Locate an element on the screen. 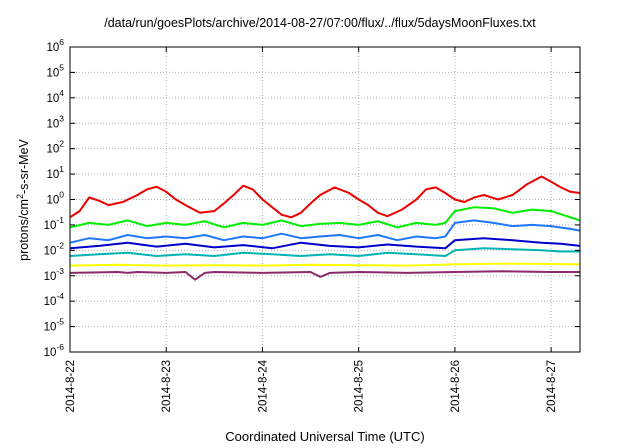 The width and height of the screenshot is (640, 448). x-tick-label: 2014-8-25 is located at coordinates (360, 386).